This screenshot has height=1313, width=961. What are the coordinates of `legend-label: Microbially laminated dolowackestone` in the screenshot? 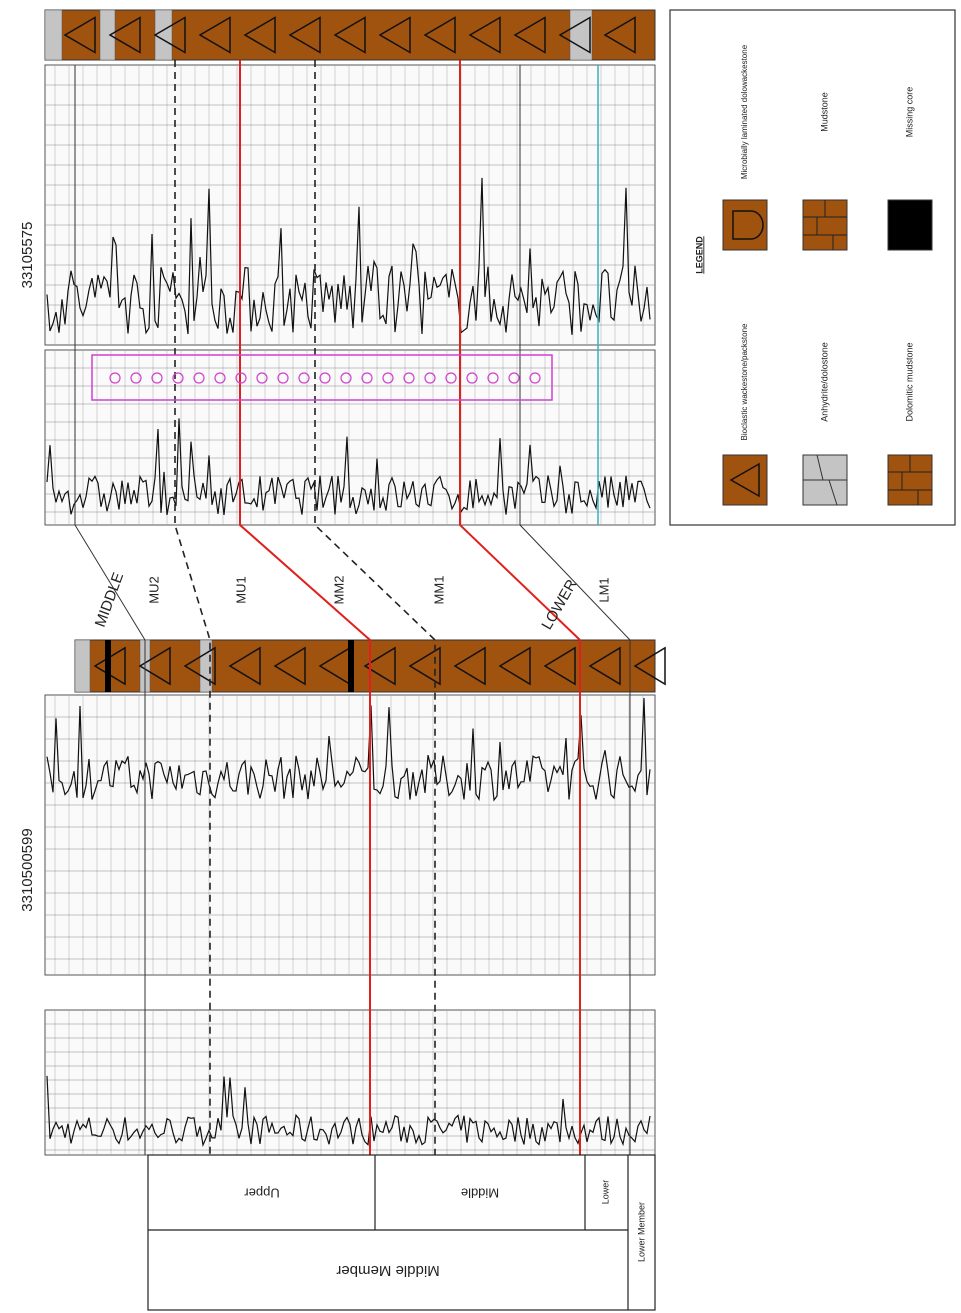 It's located at (744, 111).